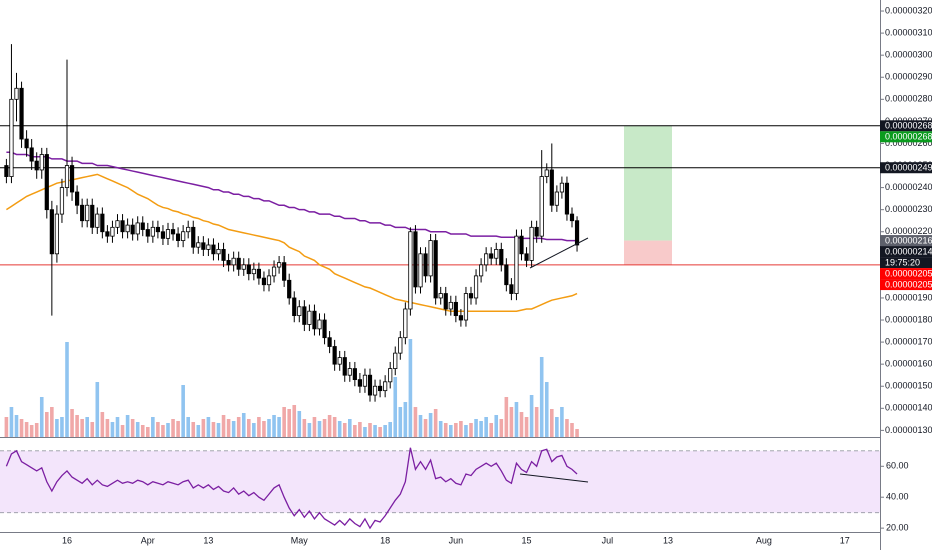 The image size is (932, 550). I want to click on price-tag: 0.00000249, so click(908, 168).